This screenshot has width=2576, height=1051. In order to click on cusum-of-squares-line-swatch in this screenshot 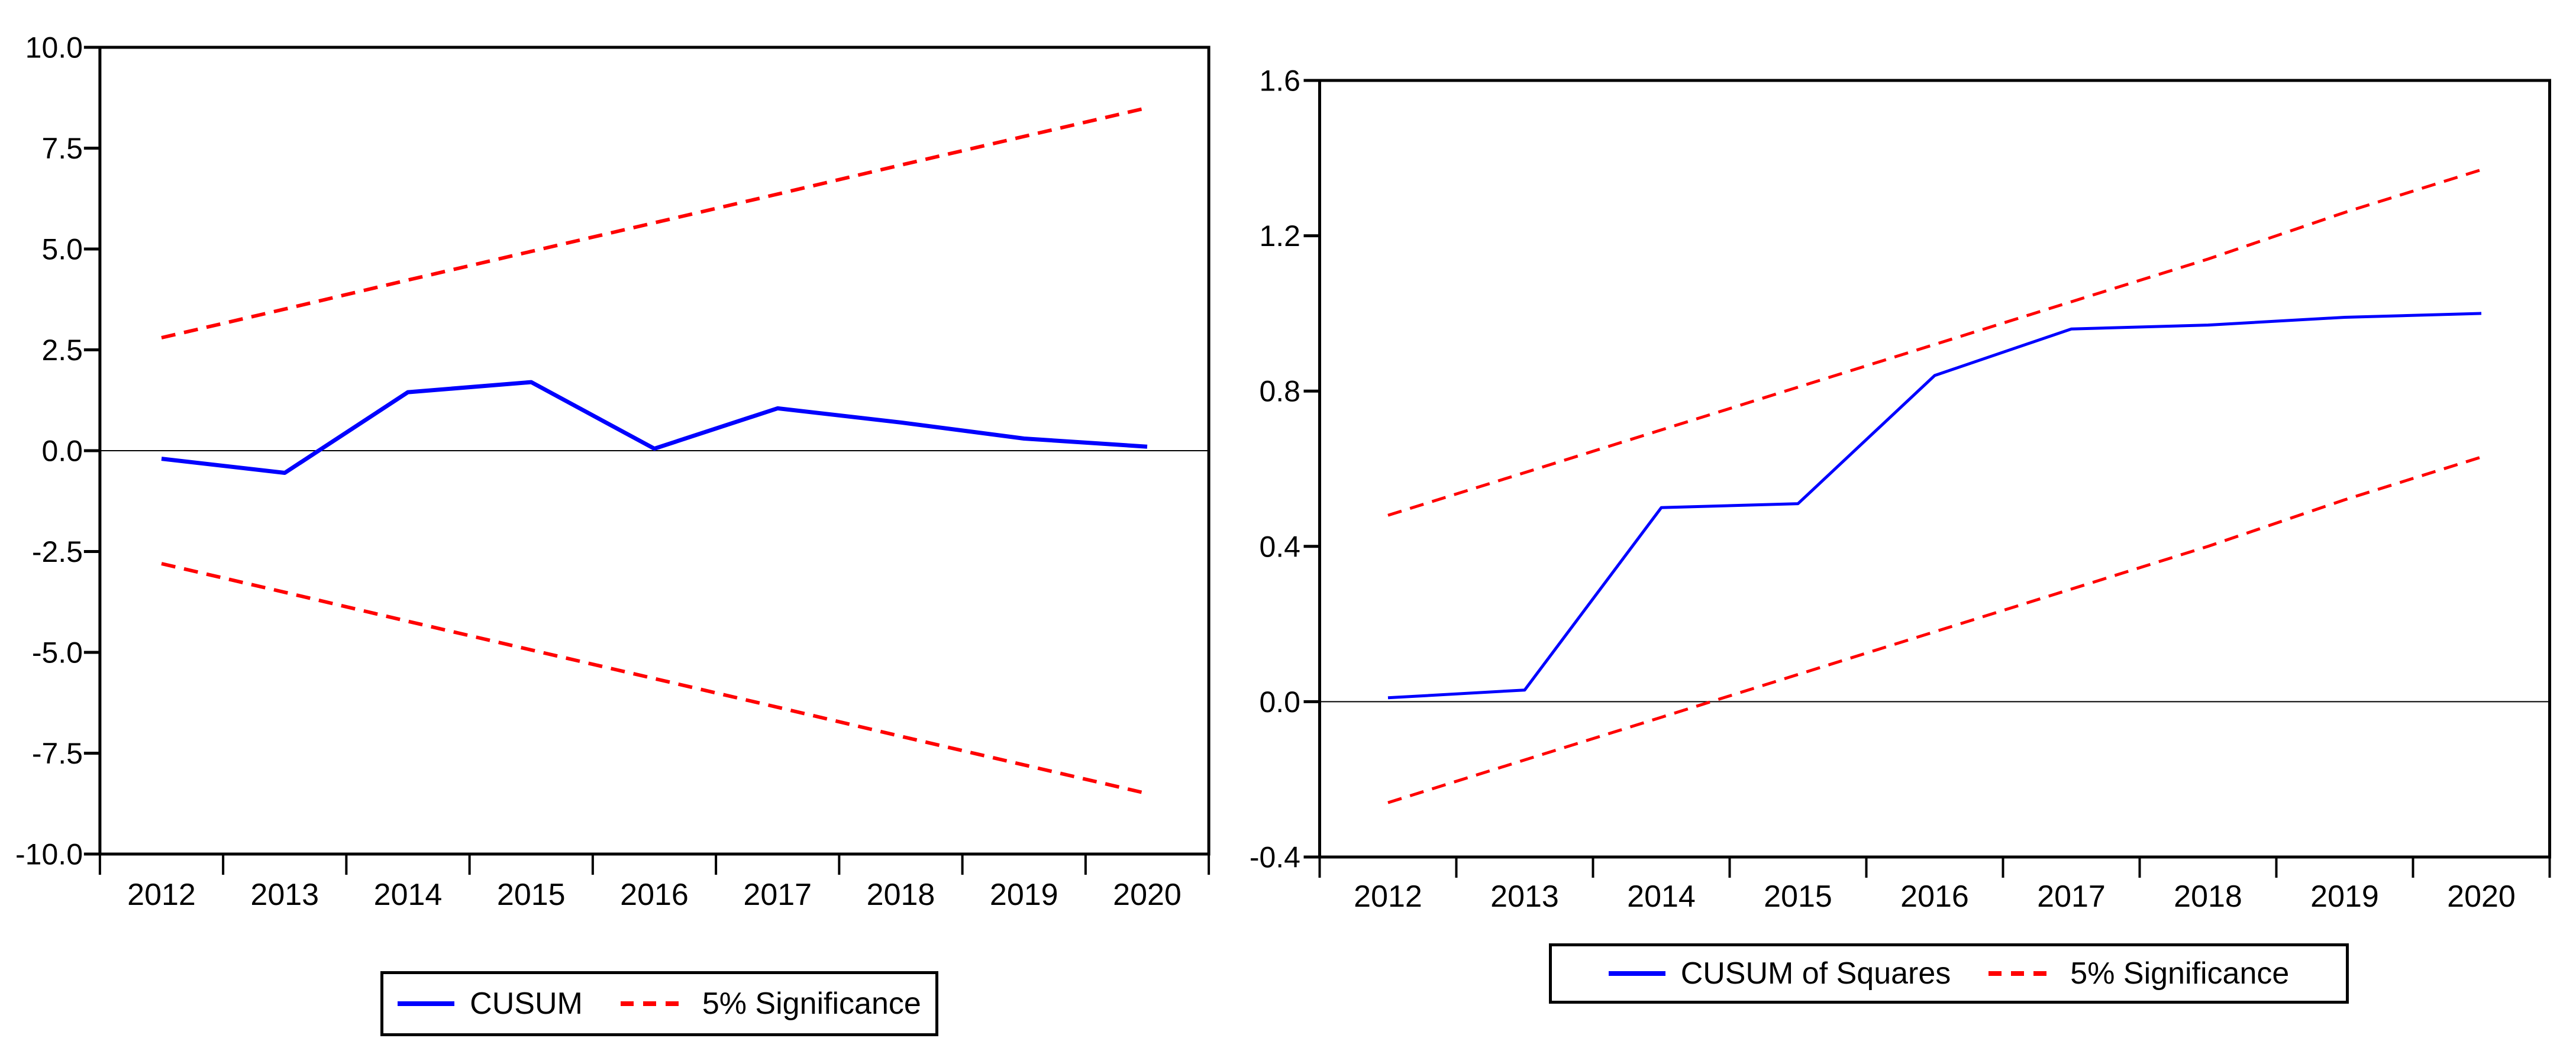, I will do `click(1636, 973)`.